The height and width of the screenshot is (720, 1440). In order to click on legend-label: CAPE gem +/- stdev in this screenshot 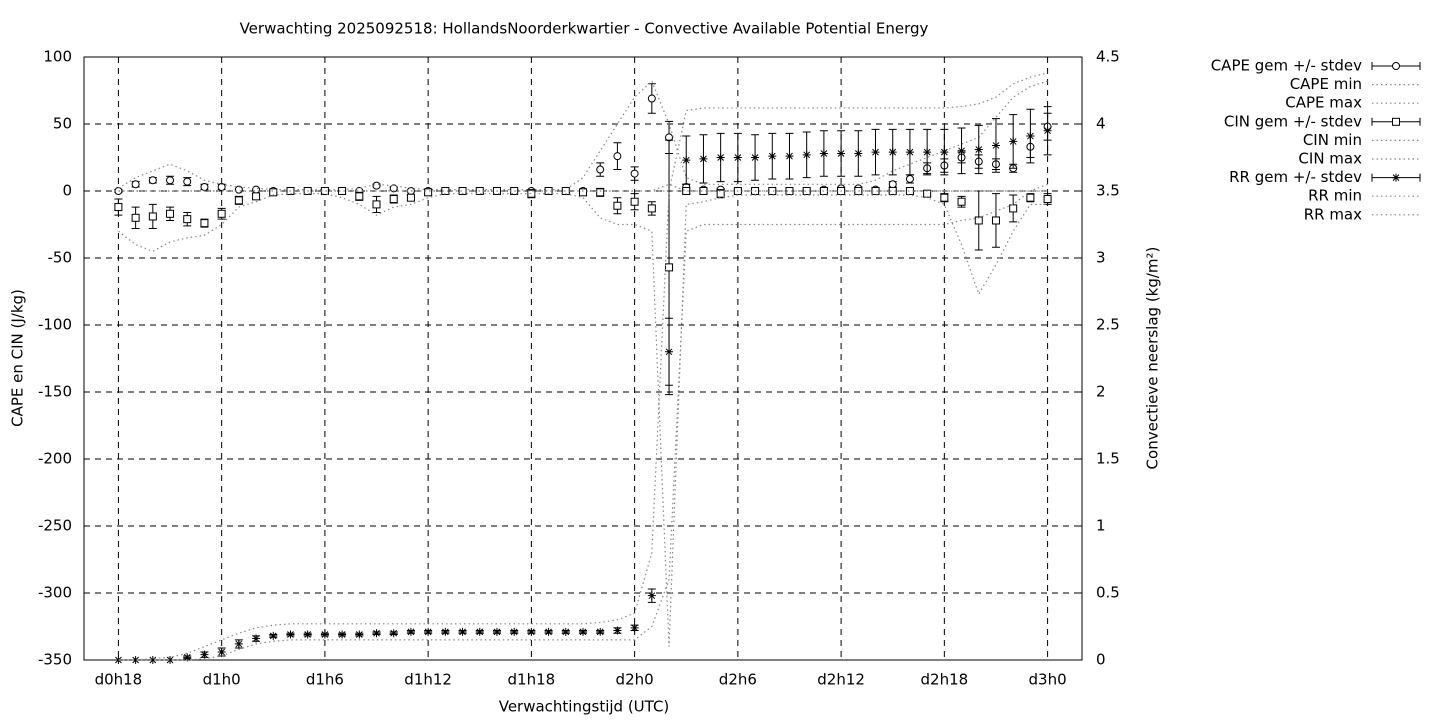, I will do `click(1286, 66)`.